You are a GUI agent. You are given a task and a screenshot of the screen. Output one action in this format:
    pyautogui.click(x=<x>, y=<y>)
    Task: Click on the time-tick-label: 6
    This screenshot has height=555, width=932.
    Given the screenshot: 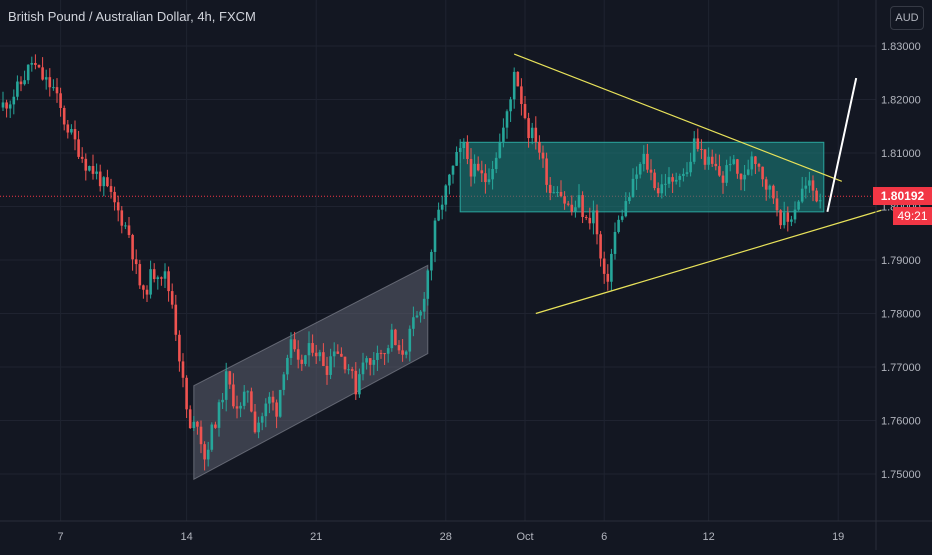 What is the action you would take?
    pyautogui.click(x=604, y=537)
    